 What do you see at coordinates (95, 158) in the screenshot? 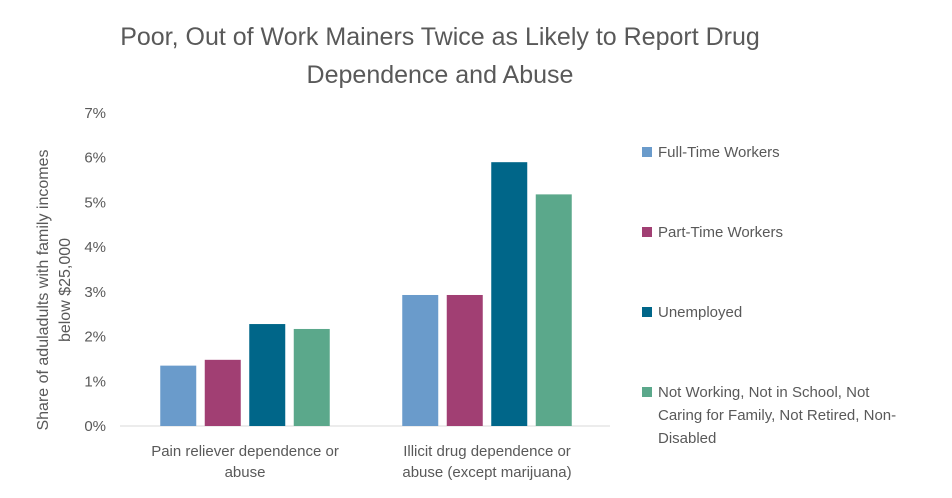
I see `y-tick-label: 6%` at bounding box center [95, 158].